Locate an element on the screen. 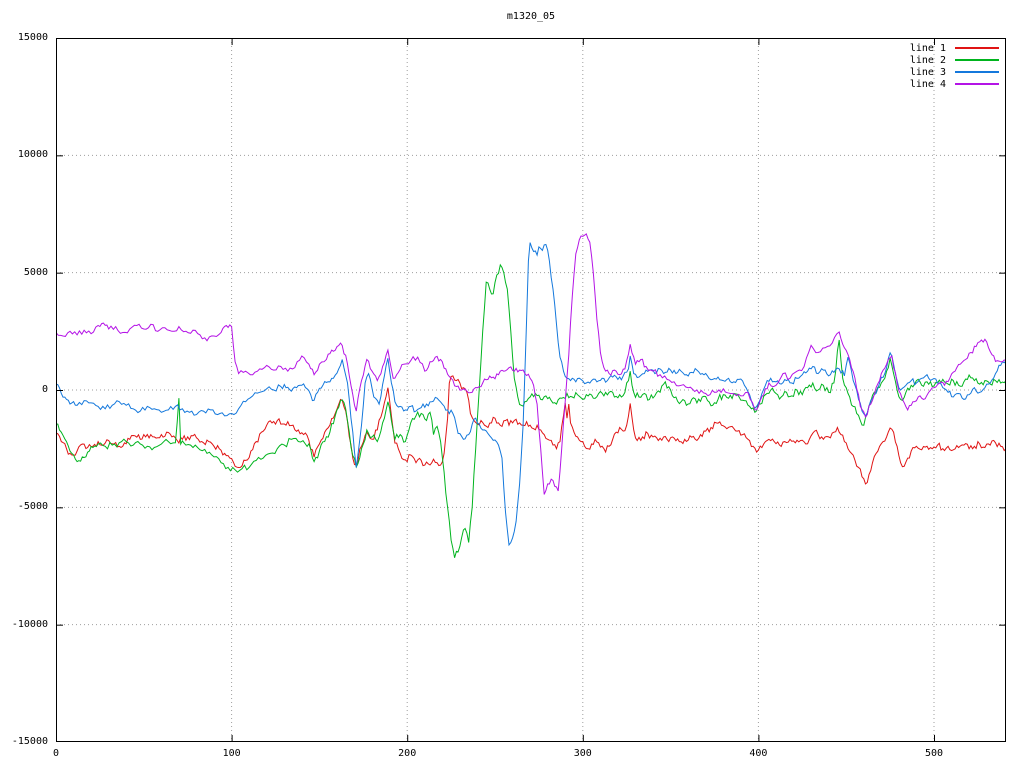 Image resolution: width=1024 pixels, height=768 pixels. x-tick-label: 100 is located at coordinates (231, 753).